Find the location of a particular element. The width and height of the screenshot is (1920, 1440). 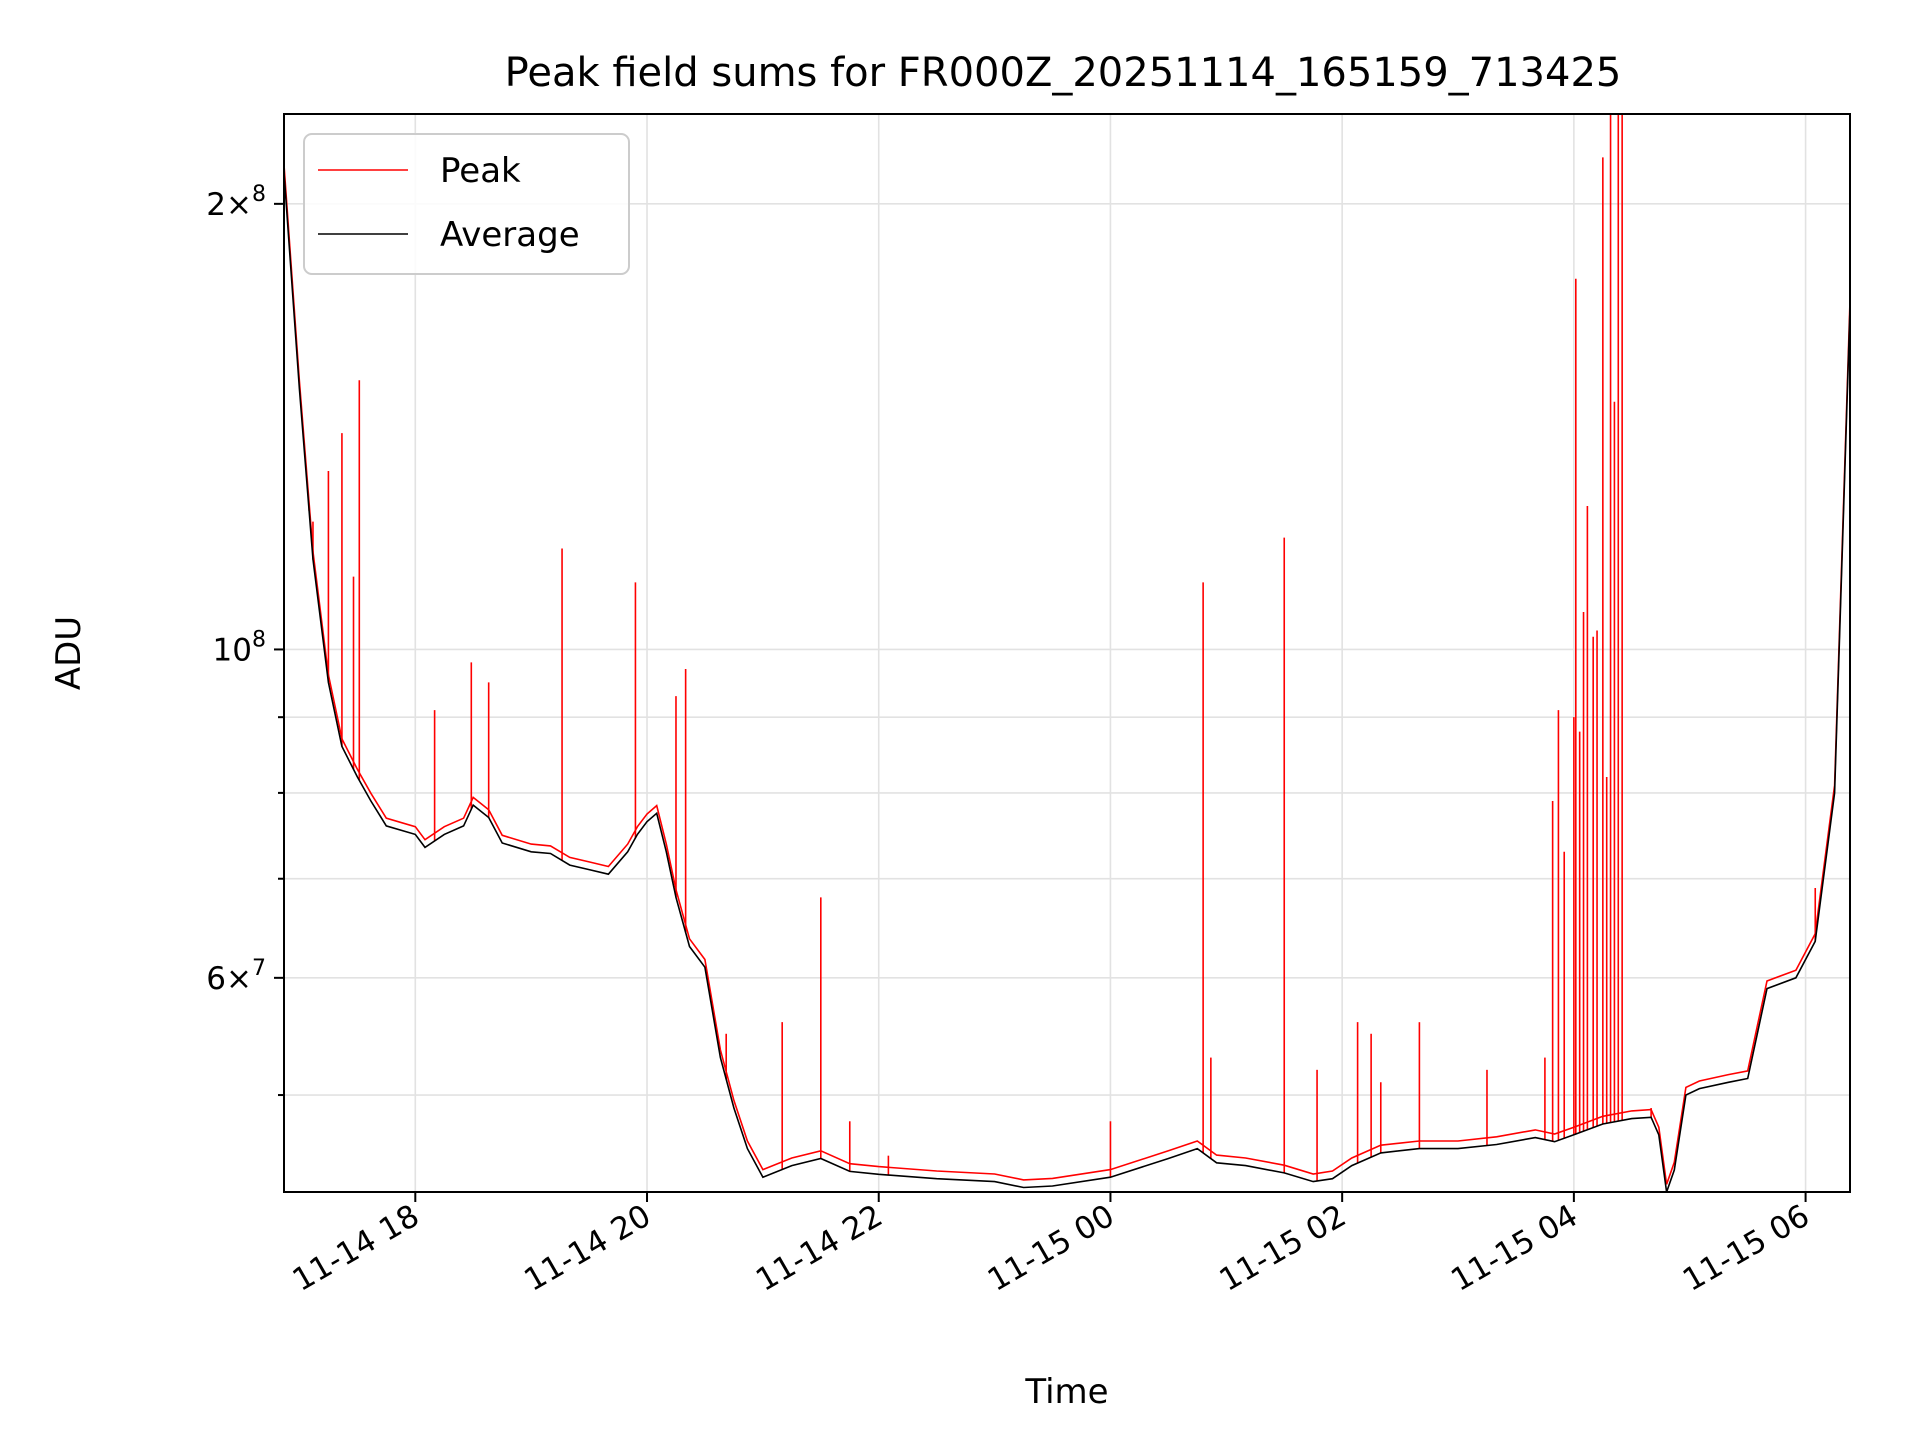

legend-box is located at coordinates (466, 204).